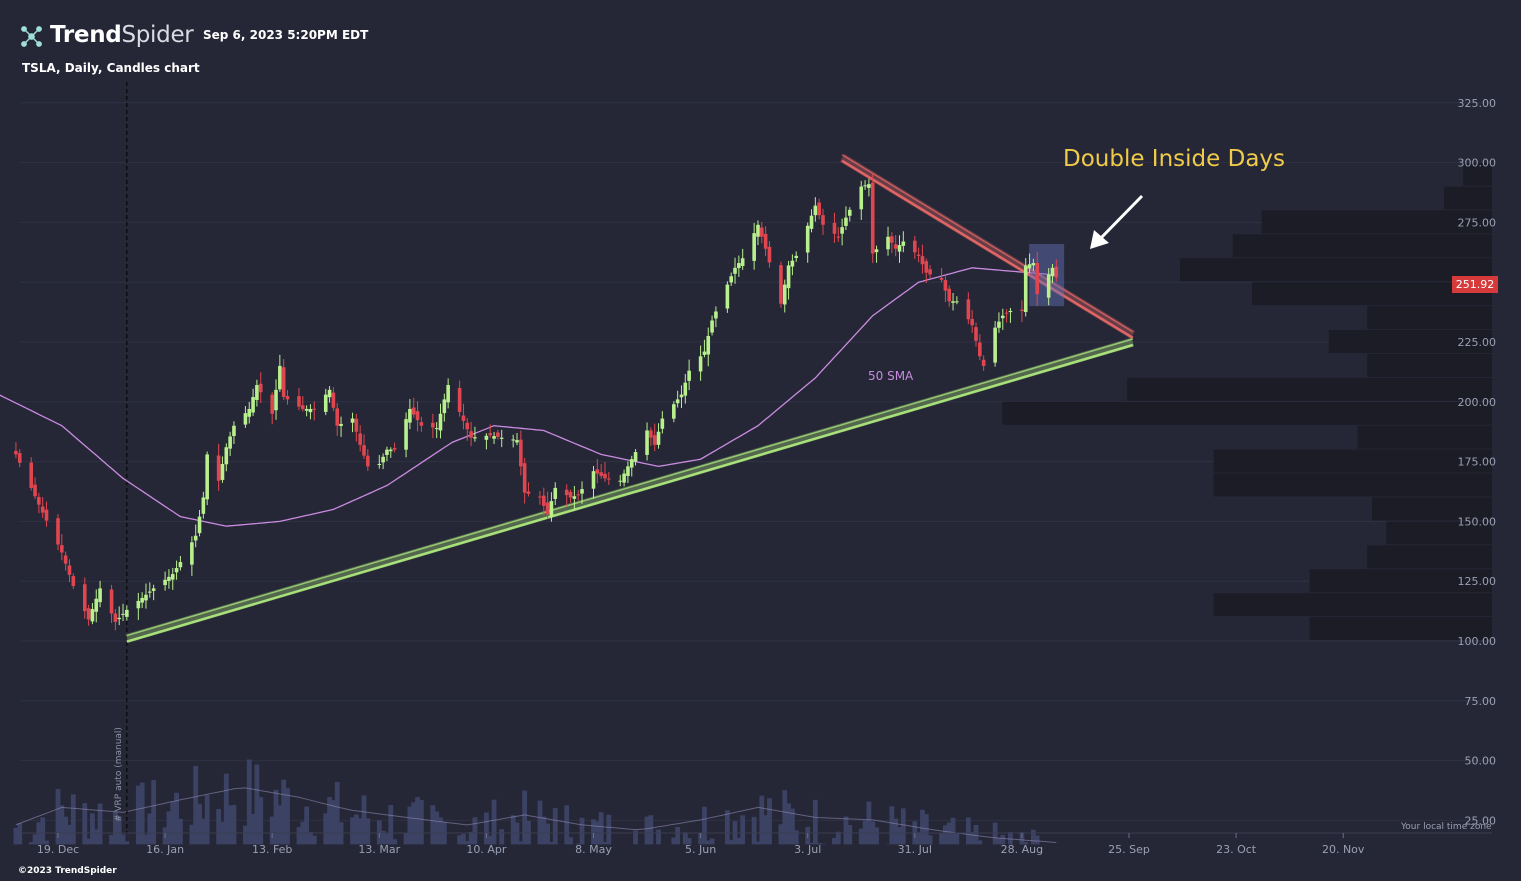 This screenshot has height=881, width=1521. I want to click on y-tick-label: 50.00, so click(1481, 761).